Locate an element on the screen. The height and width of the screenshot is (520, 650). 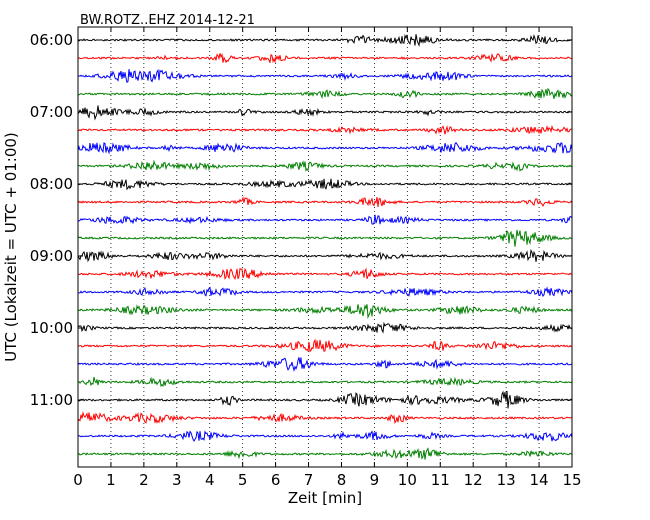
x-tick-label: 0 is located at coordinates (78, 480).